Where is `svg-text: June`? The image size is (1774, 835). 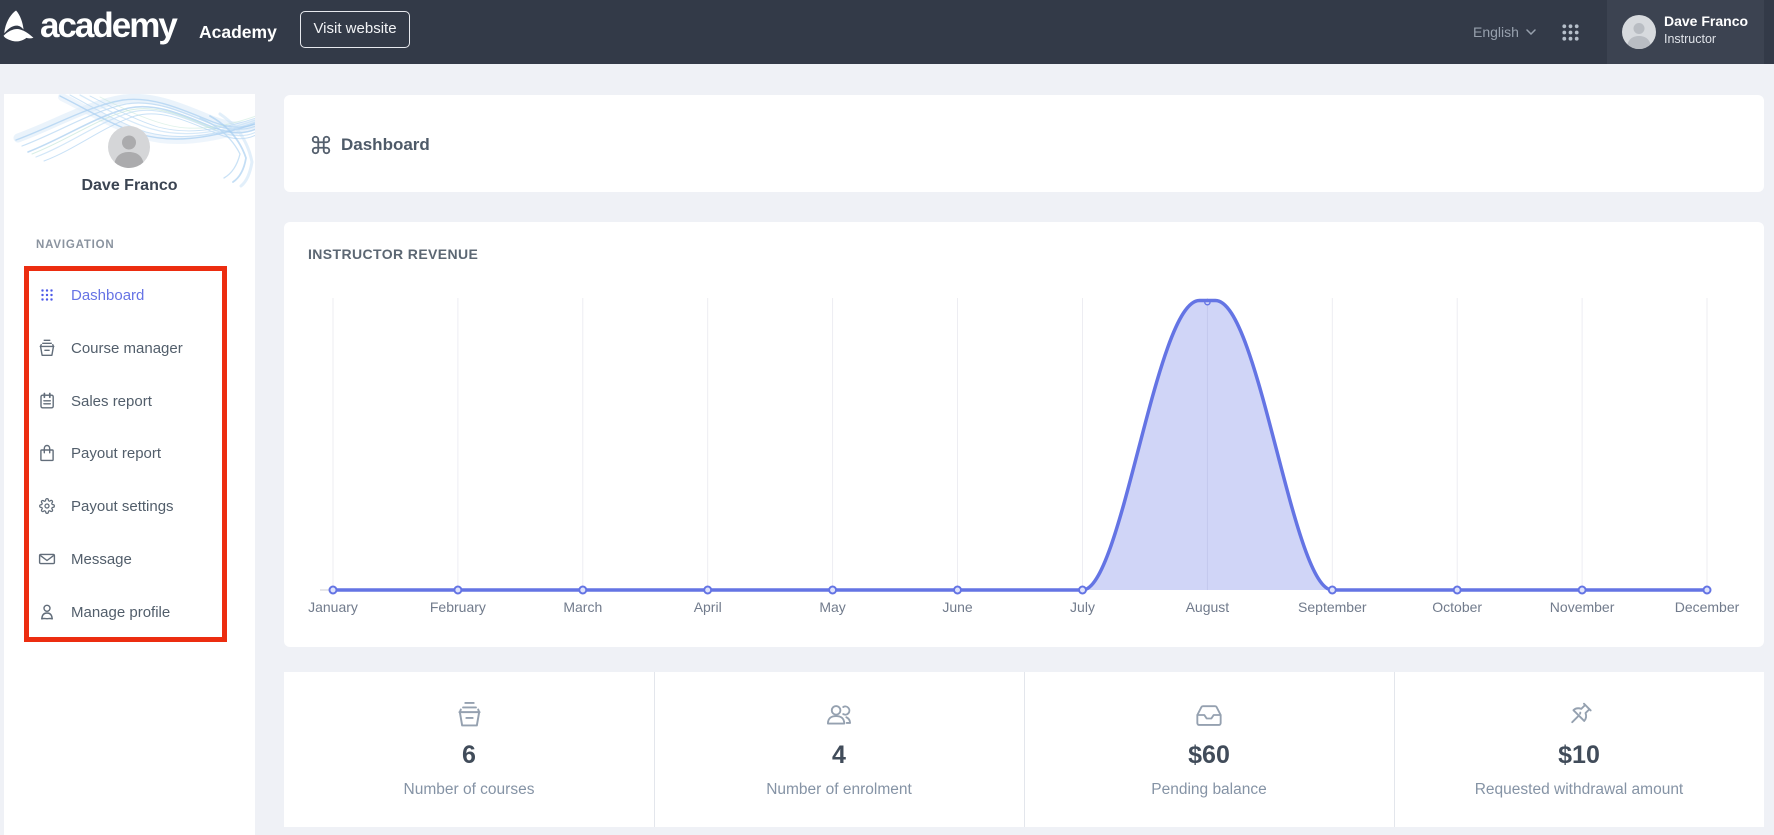 svg-text: June is located at coordinates (957, 607).